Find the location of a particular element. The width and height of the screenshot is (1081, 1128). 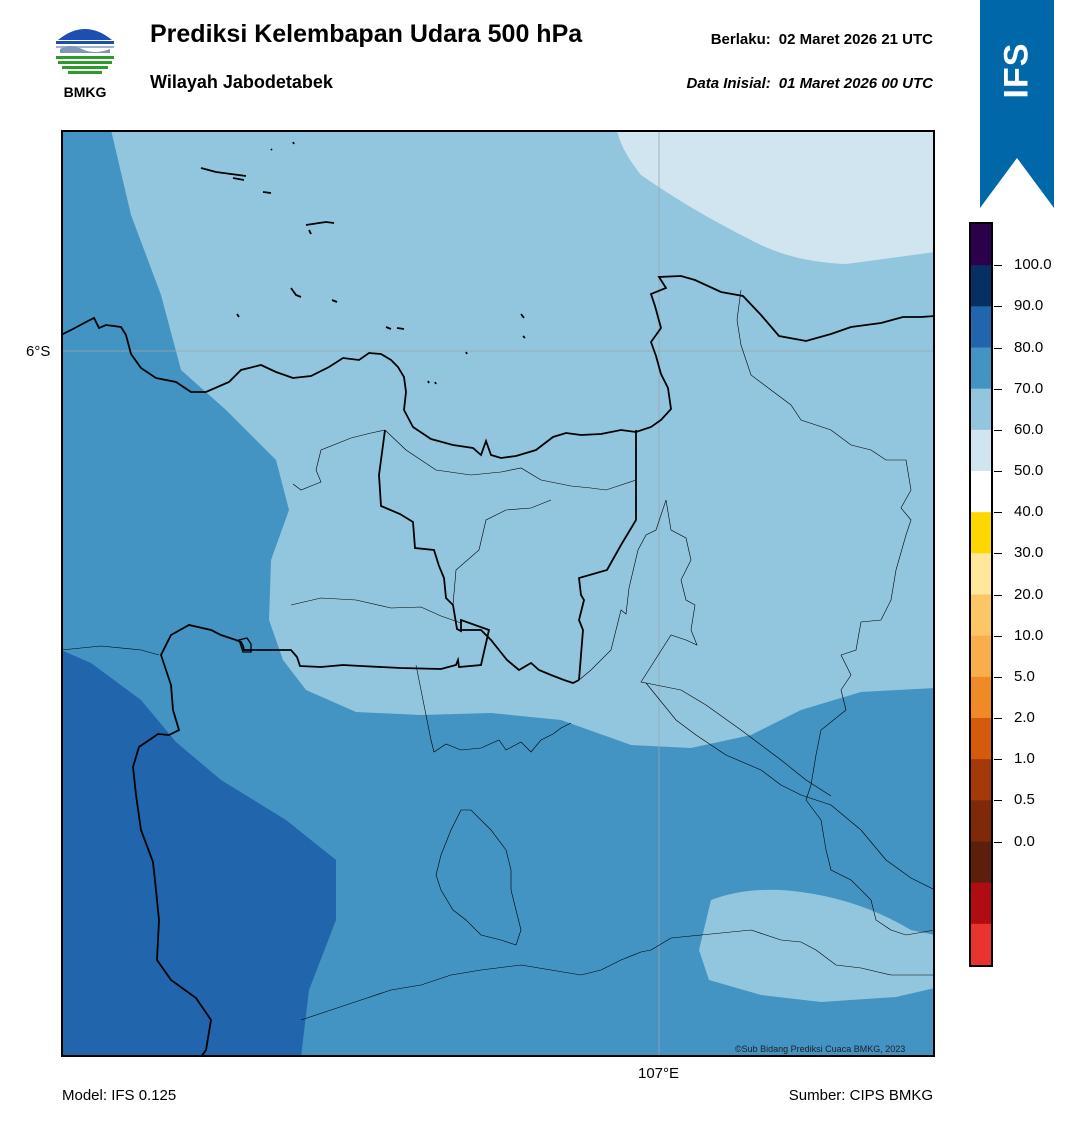

init-time: Data Inisial: 01 Maret 2026 00 UTC is located at coordinates (810, 83).